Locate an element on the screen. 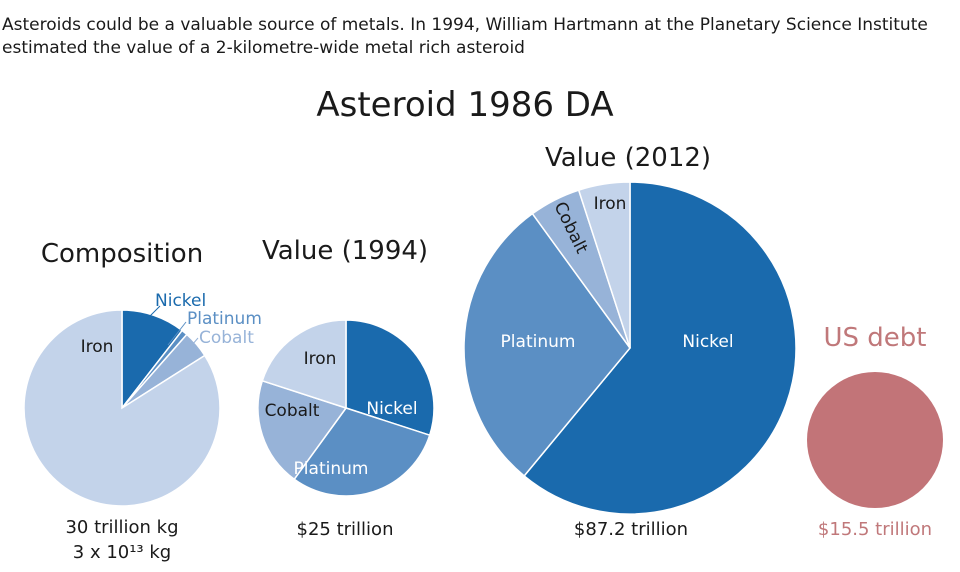 This screenshot has height=572, width=960. v1994-label-nickel: Nickel is located at coordinates (391, 409).